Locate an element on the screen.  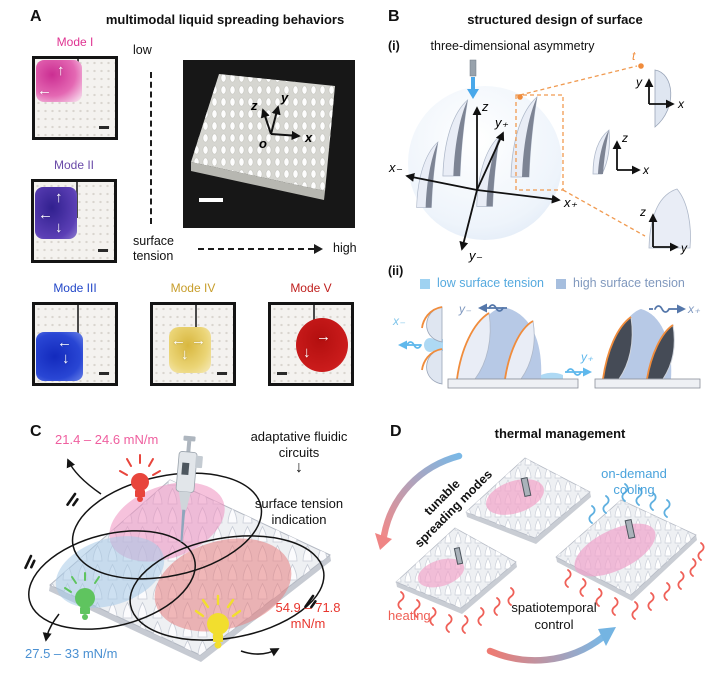
spatiotemporal-caption: spatiotemporal control is located at coordinates (554, 616).